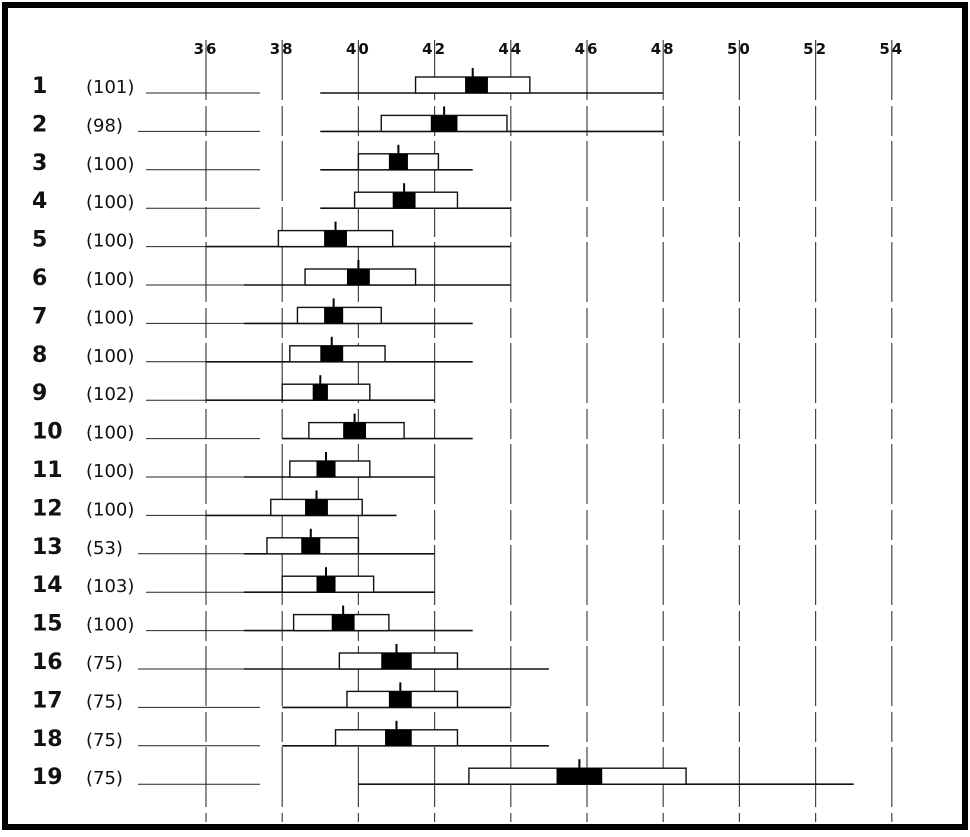 The image size is (970, 837). What do you see at coordinates (47, 508) in the screenshot?
I see `row-number: 12` at bounding box center [47, 508].